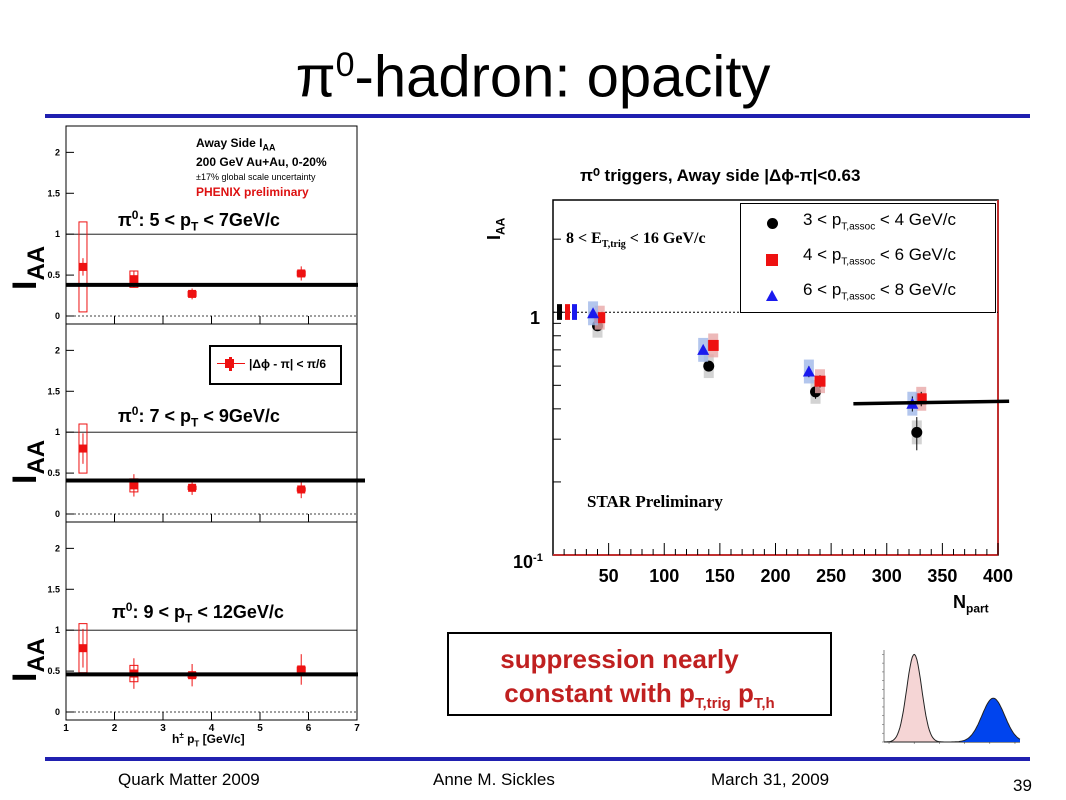  I want to click on inset-away-peak, so click(952, 720).